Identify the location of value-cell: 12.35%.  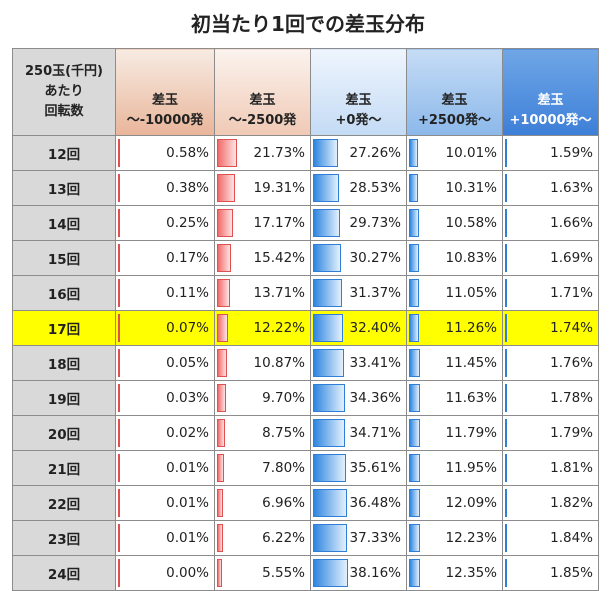
(454, 573).